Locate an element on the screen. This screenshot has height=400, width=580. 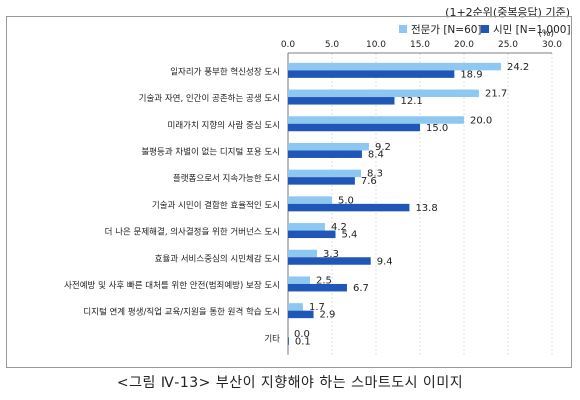
legend-label-series-1: 전문가 [N=60] is located at coordinates (446, 30).